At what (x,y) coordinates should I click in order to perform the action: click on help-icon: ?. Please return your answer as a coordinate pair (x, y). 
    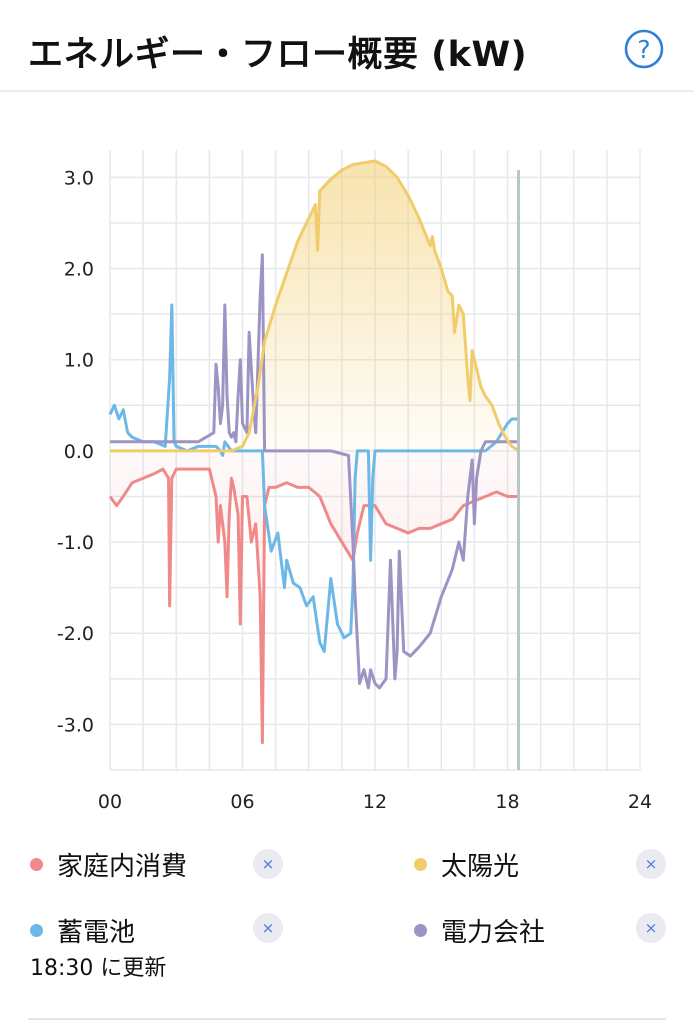
    Looking at the image, I should click on (644, 49).